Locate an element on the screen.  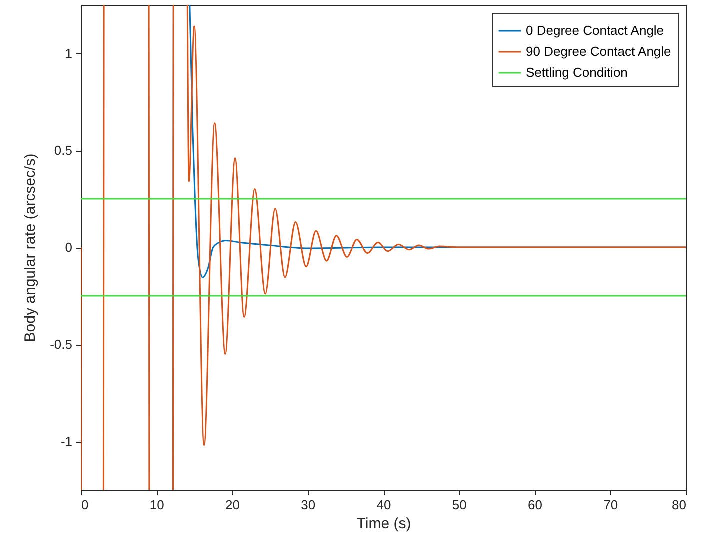
legend-label: Settling Condition is located at coordinates (577, 72).